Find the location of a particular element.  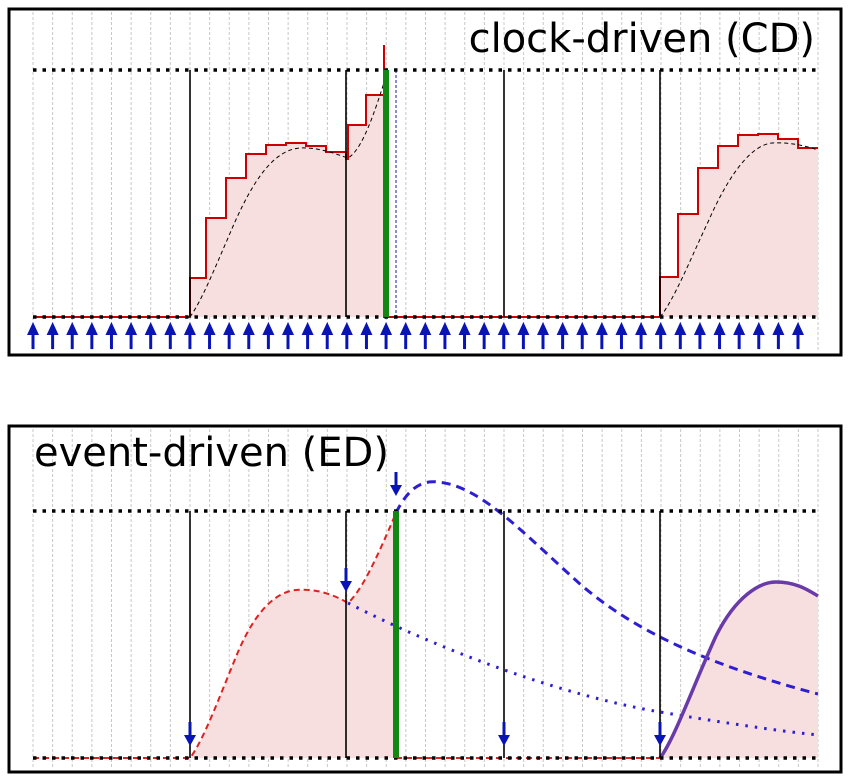

event-driven-predicted-trajectory is located at coordinates (606, 588).